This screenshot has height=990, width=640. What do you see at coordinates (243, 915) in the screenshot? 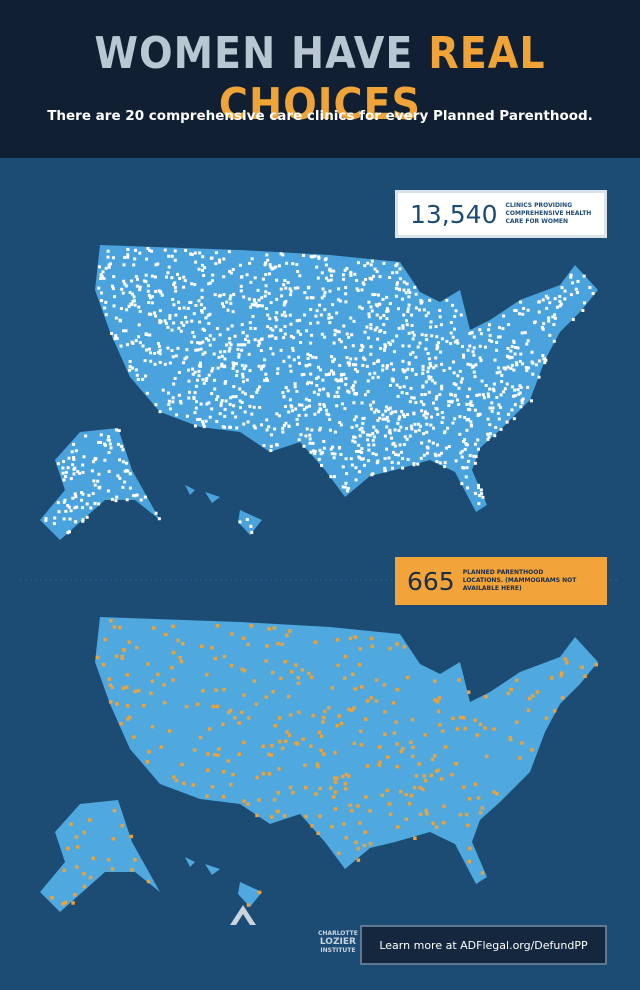
I see `logo-icon` at bounding box center [243, 915].